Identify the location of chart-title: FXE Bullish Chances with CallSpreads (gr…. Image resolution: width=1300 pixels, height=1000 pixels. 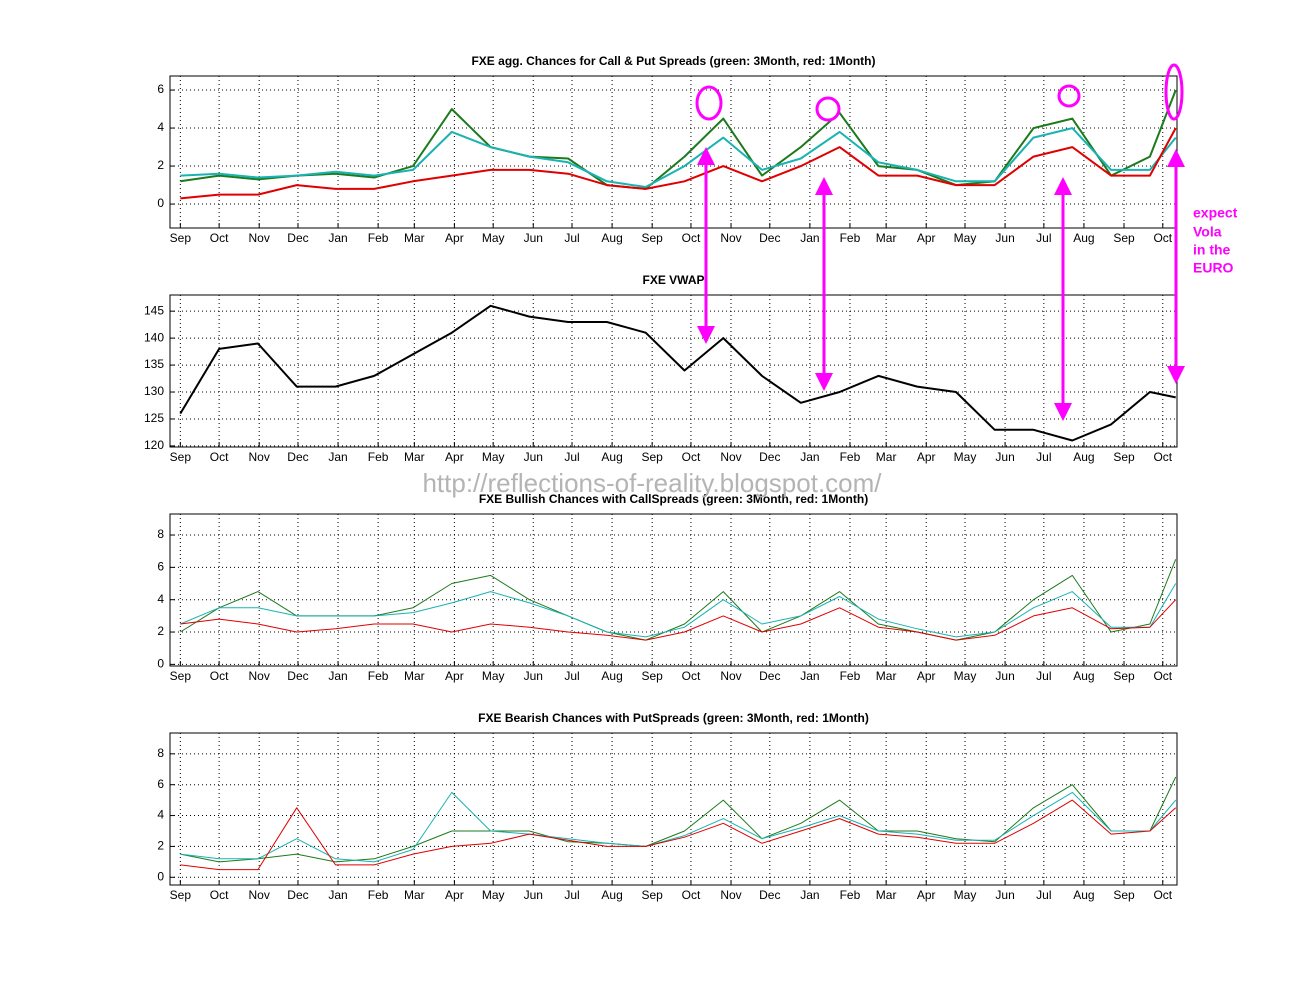
(673, 499).